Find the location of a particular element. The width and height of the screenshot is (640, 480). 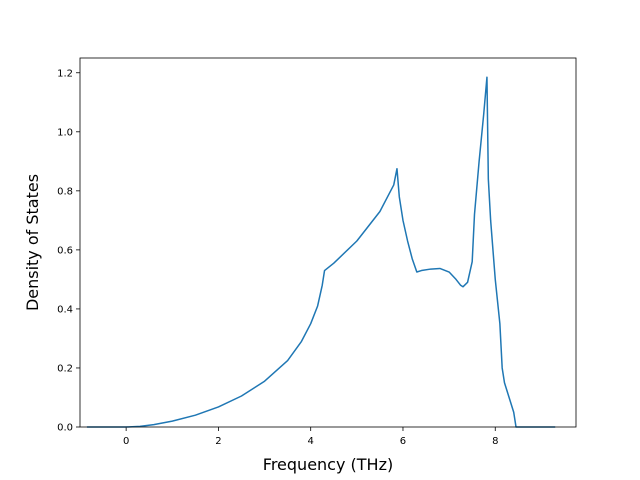

x-axis-label: Frequency (THz) is located at coordinates (328, 464).